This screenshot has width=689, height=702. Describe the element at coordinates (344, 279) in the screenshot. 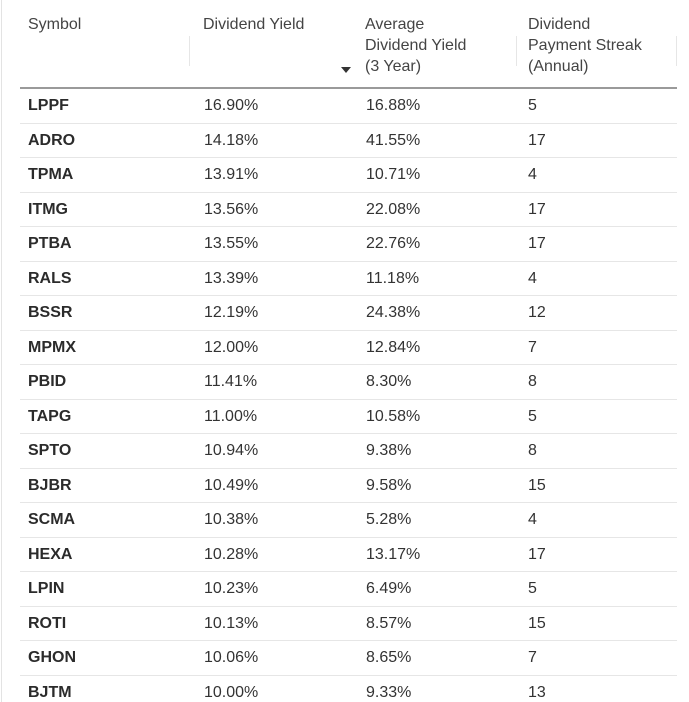

I see `table-row: RALS 13.39% 11.18% 4` at that location.